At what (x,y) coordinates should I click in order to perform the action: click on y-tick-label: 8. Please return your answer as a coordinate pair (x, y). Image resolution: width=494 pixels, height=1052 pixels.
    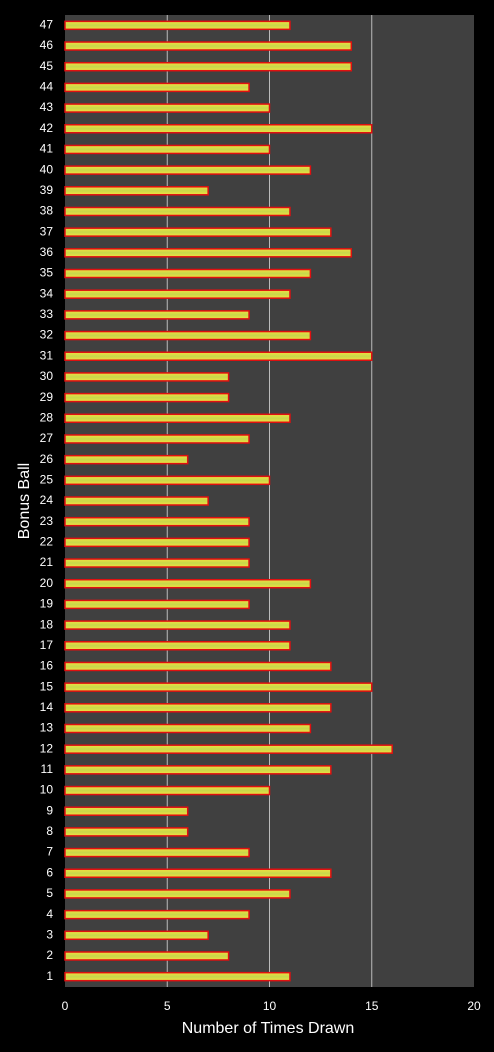
    Looking at the image, I should click on (49, 831).